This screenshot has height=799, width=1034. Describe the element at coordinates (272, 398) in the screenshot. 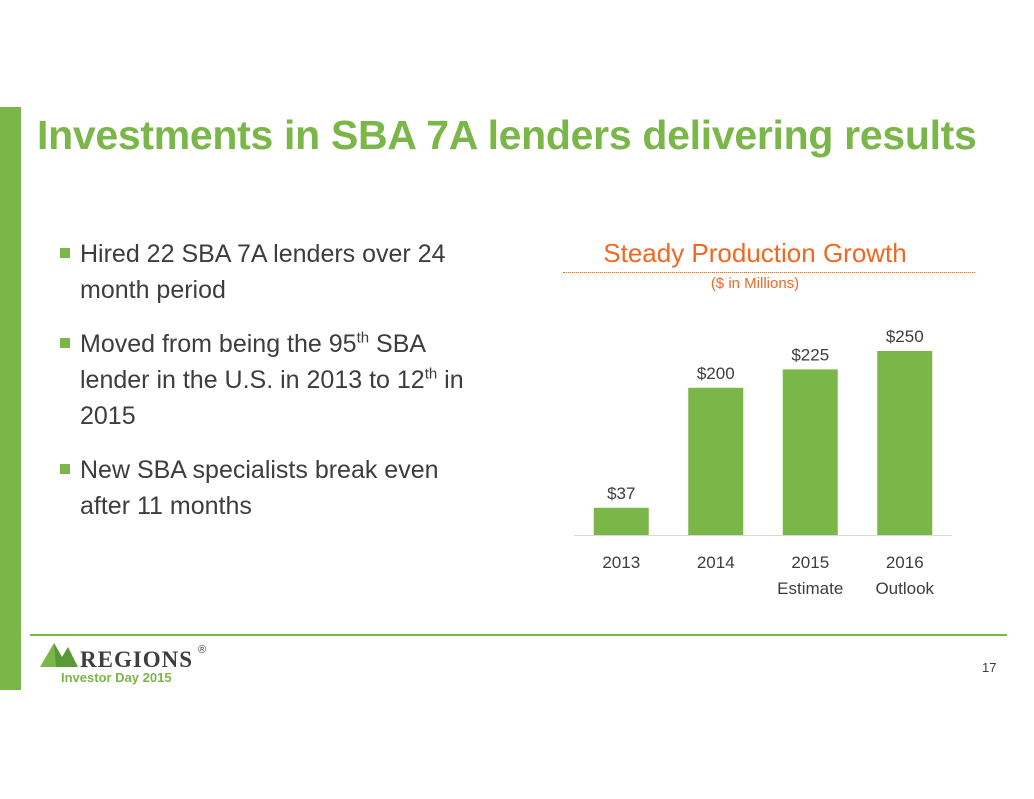

I see `bullet-text-part: in 2015` at that location.